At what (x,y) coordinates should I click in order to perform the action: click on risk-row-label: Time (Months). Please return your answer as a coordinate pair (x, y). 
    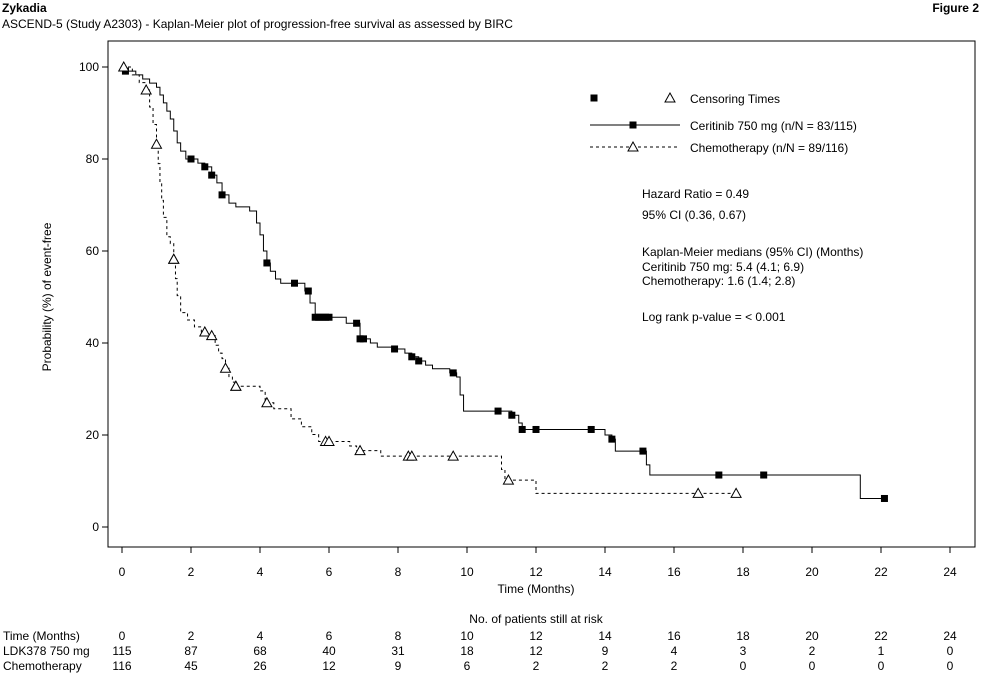
    Looking at the image, I should click on (41, 636).